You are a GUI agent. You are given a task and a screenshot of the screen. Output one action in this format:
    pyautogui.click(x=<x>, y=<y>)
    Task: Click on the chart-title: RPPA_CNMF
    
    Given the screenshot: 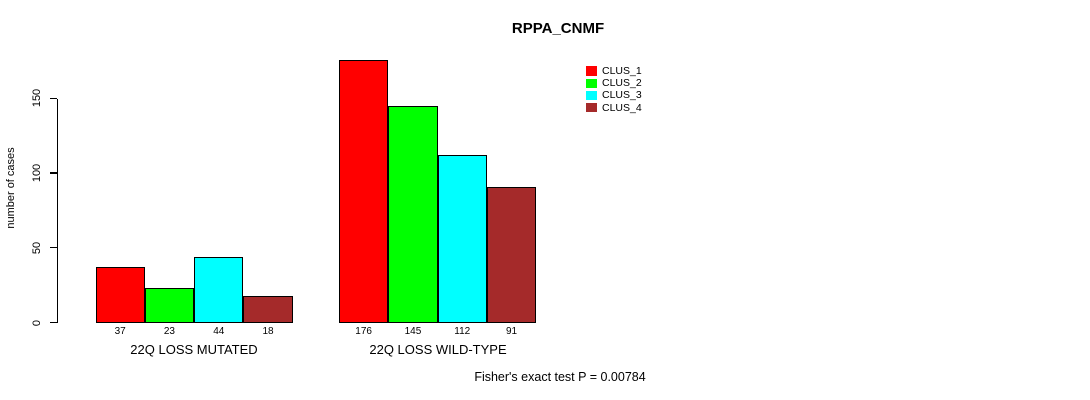 What is the action you would take?
    pyautogui.click(x=558, y=28)
    